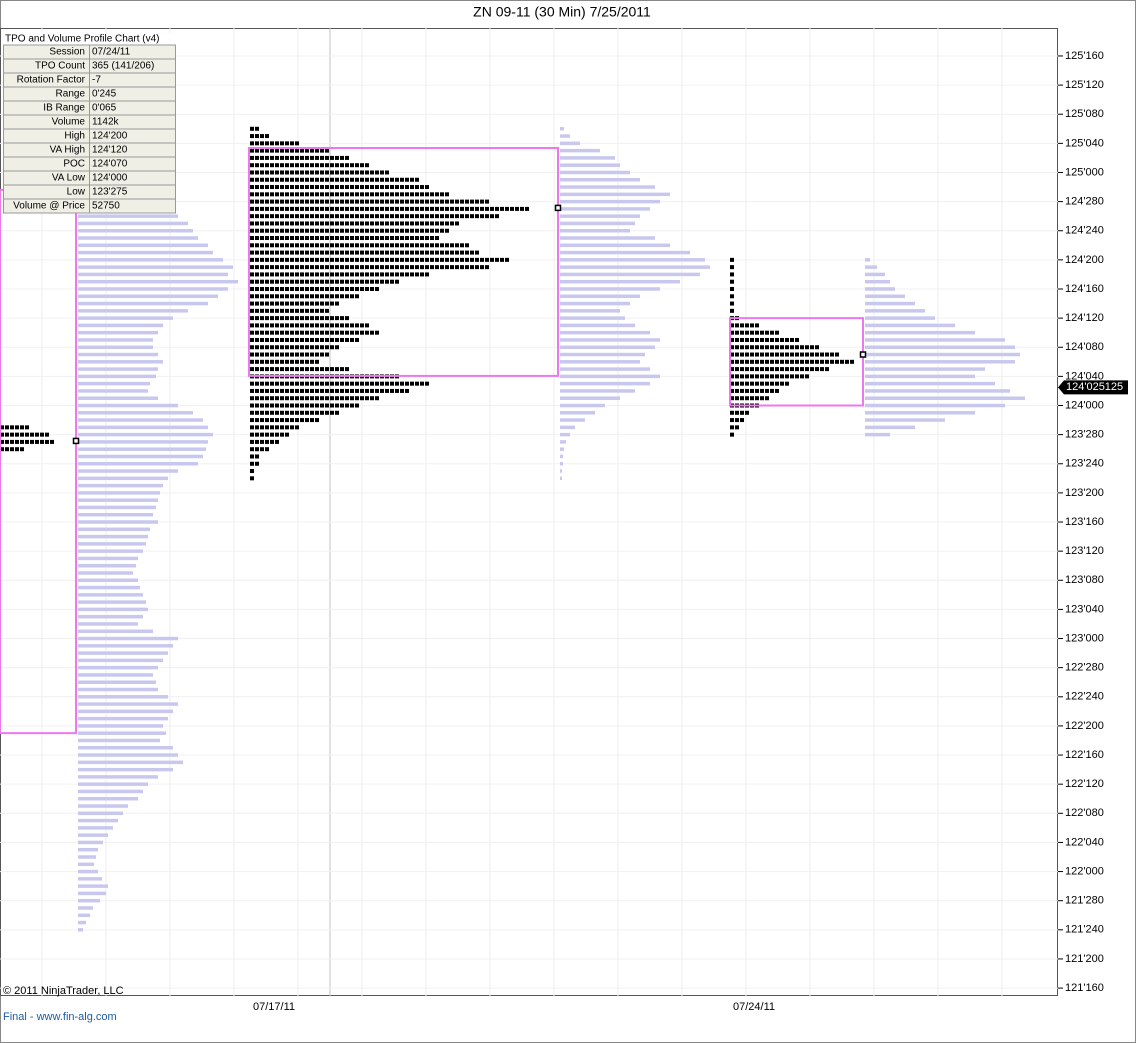 The image size is (1136, 1043). Describe the element at coordinates (110, 150) in the screenshot. I see `info-value: 124'120` at that location.